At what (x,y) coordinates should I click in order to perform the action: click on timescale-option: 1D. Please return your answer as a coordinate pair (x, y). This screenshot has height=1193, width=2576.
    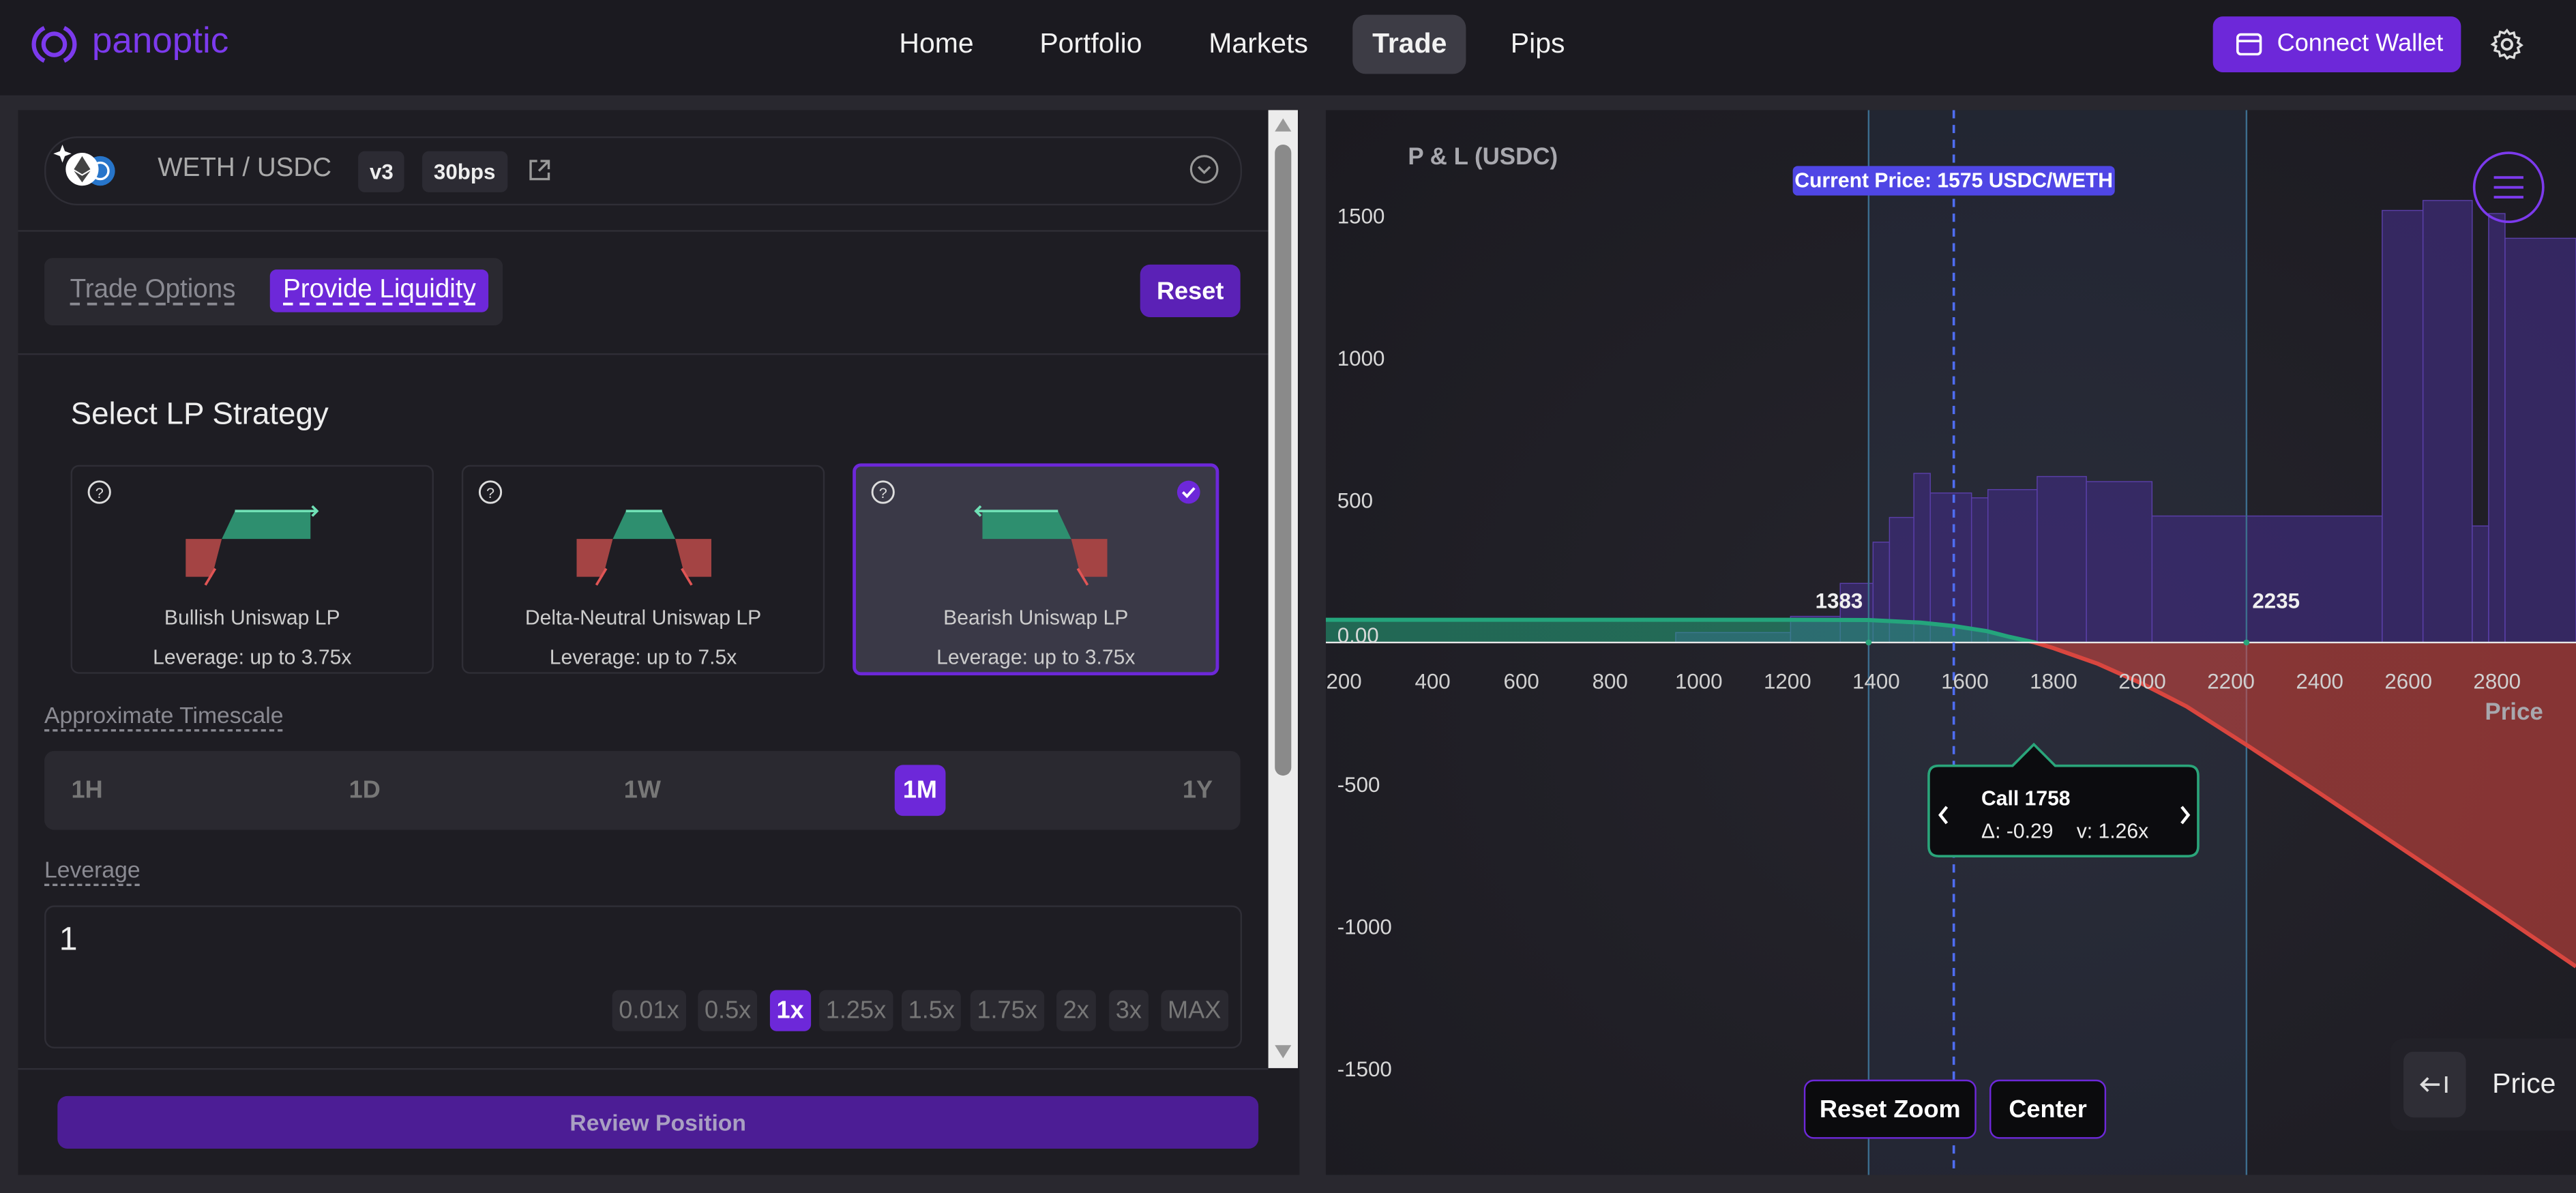
    Looking at the image, I should click on (365, 790).